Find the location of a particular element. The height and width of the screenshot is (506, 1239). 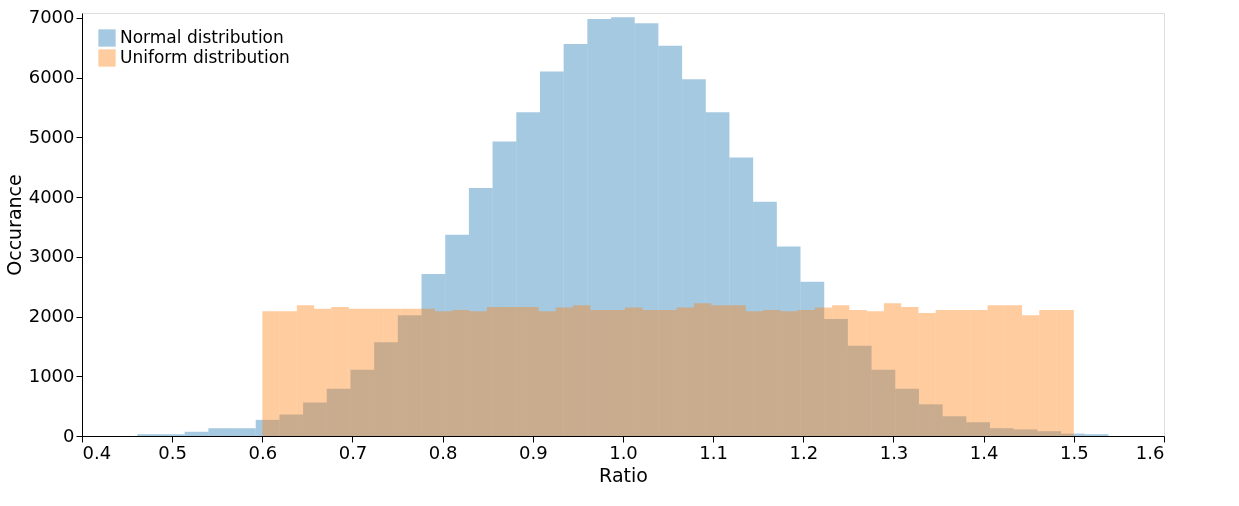

x-tick-label: 1.4 is located at coordinates (984, 452).